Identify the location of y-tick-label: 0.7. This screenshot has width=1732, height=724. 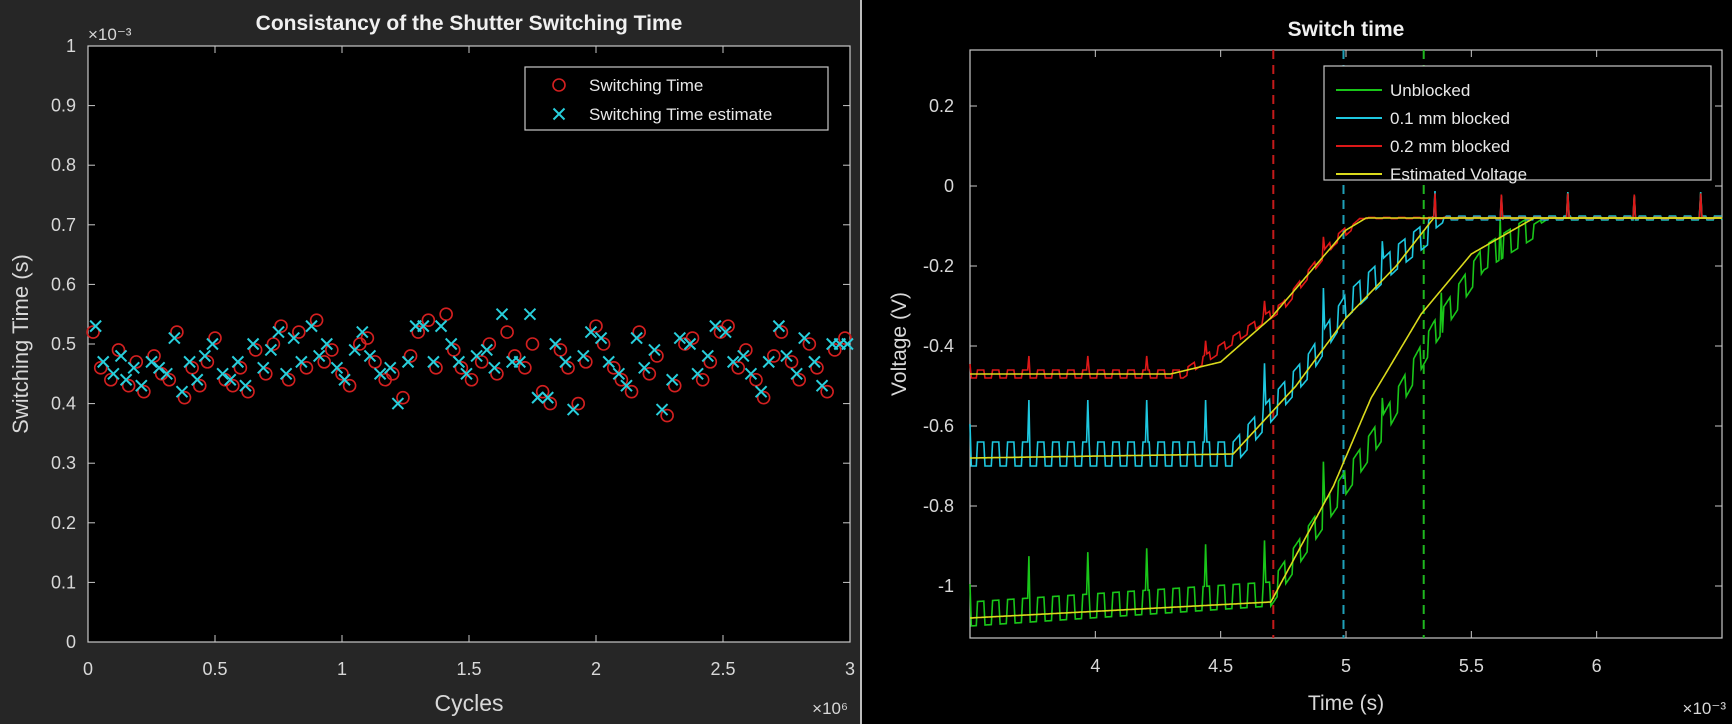
(63, 225).